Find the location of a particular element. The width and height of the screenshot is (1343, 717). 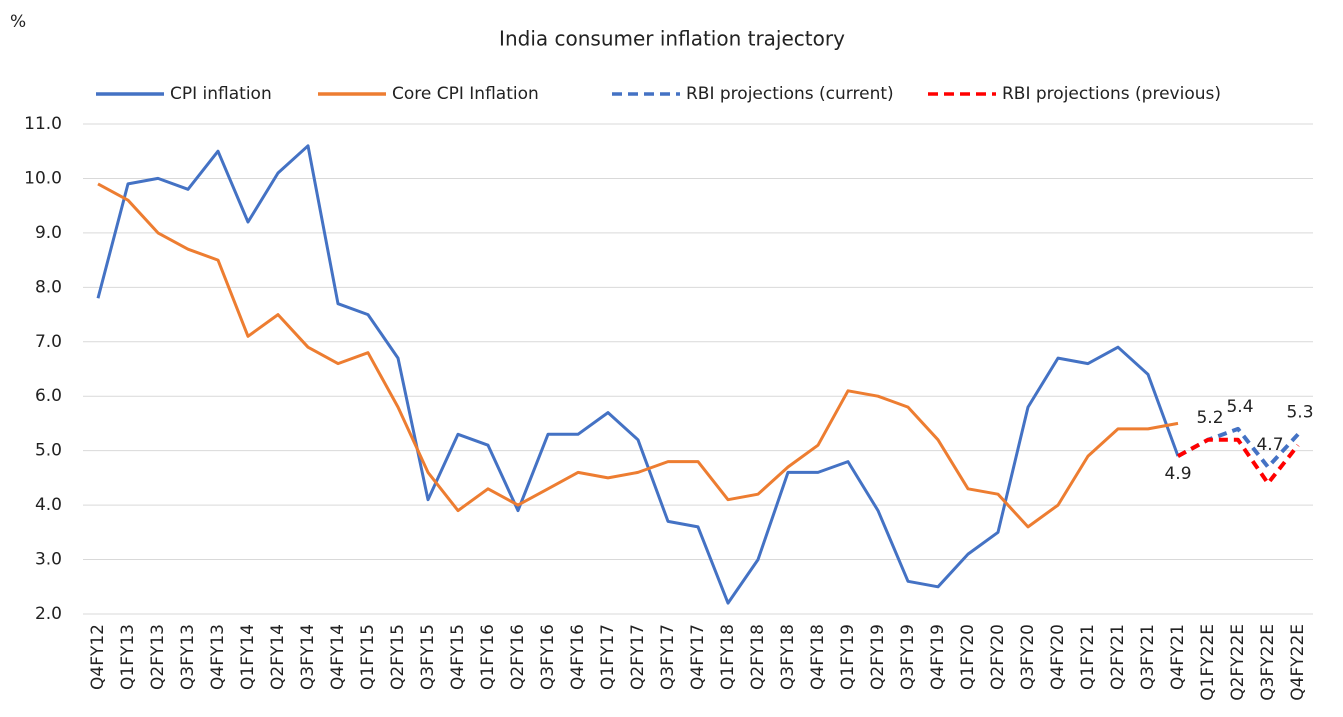

x-tick-label: Q2FY21 is located at coordinates (1118, 657).